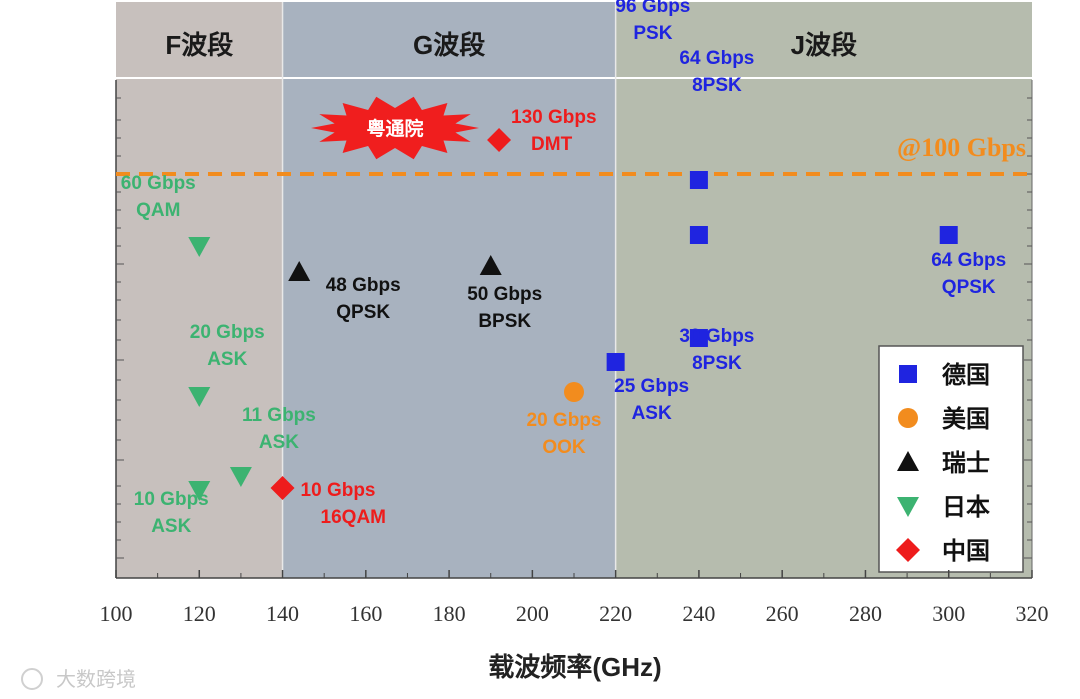 This screenshot has height=699, width=1080. What do you see at coordinates (199, 491) in the screenshot?
I see `point-s3-p3` at bounding box center [199, 491].